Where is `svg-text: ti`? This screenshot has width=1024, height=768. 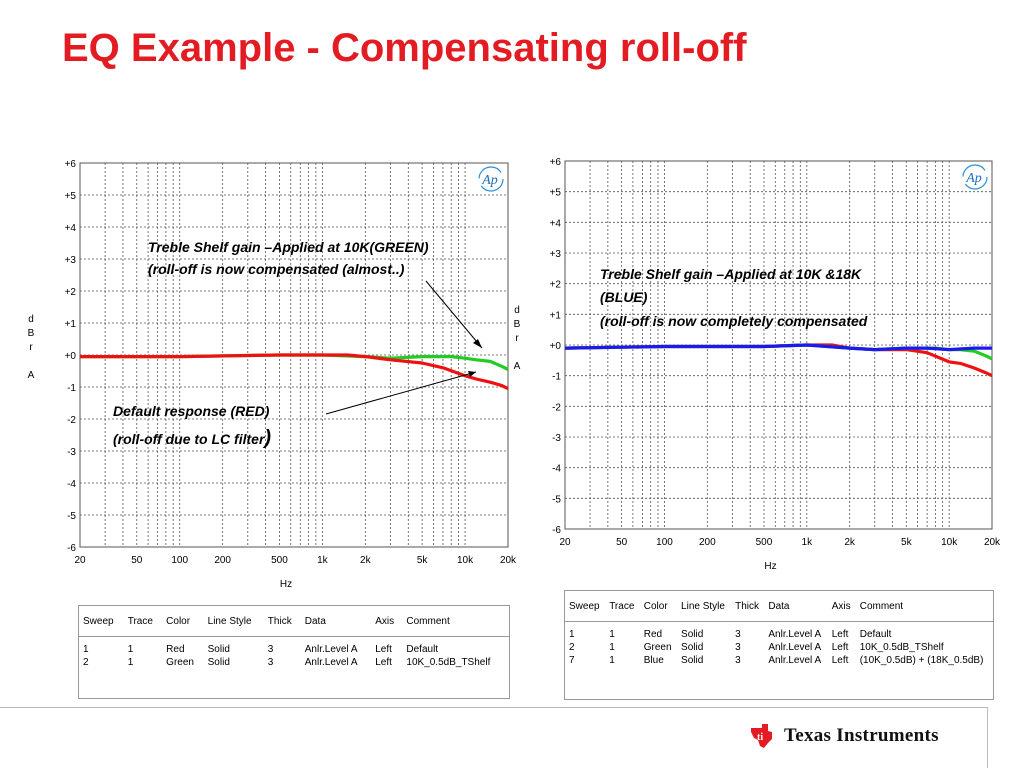 svg-text: ti is located at coordinates (760, 737).